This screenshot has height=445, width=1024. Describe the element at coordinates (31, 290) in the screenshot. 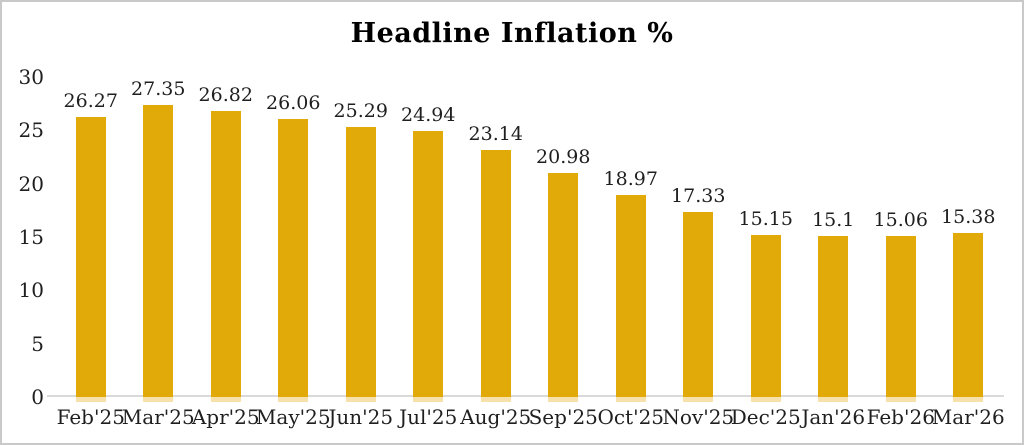

I see `y-axis-tick-label: 10` at that location.